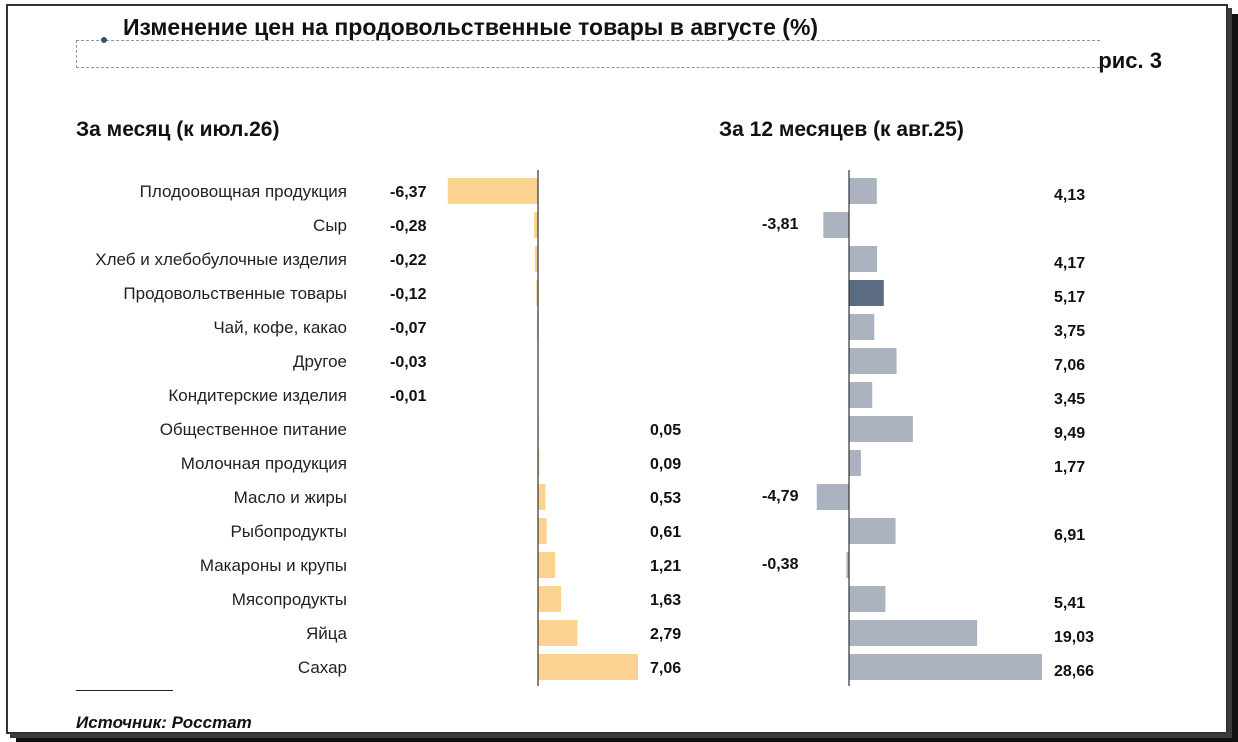 This screenshot has width=1238, height=742. I want to click on value-label-month: -0,22, so click(408, 260).